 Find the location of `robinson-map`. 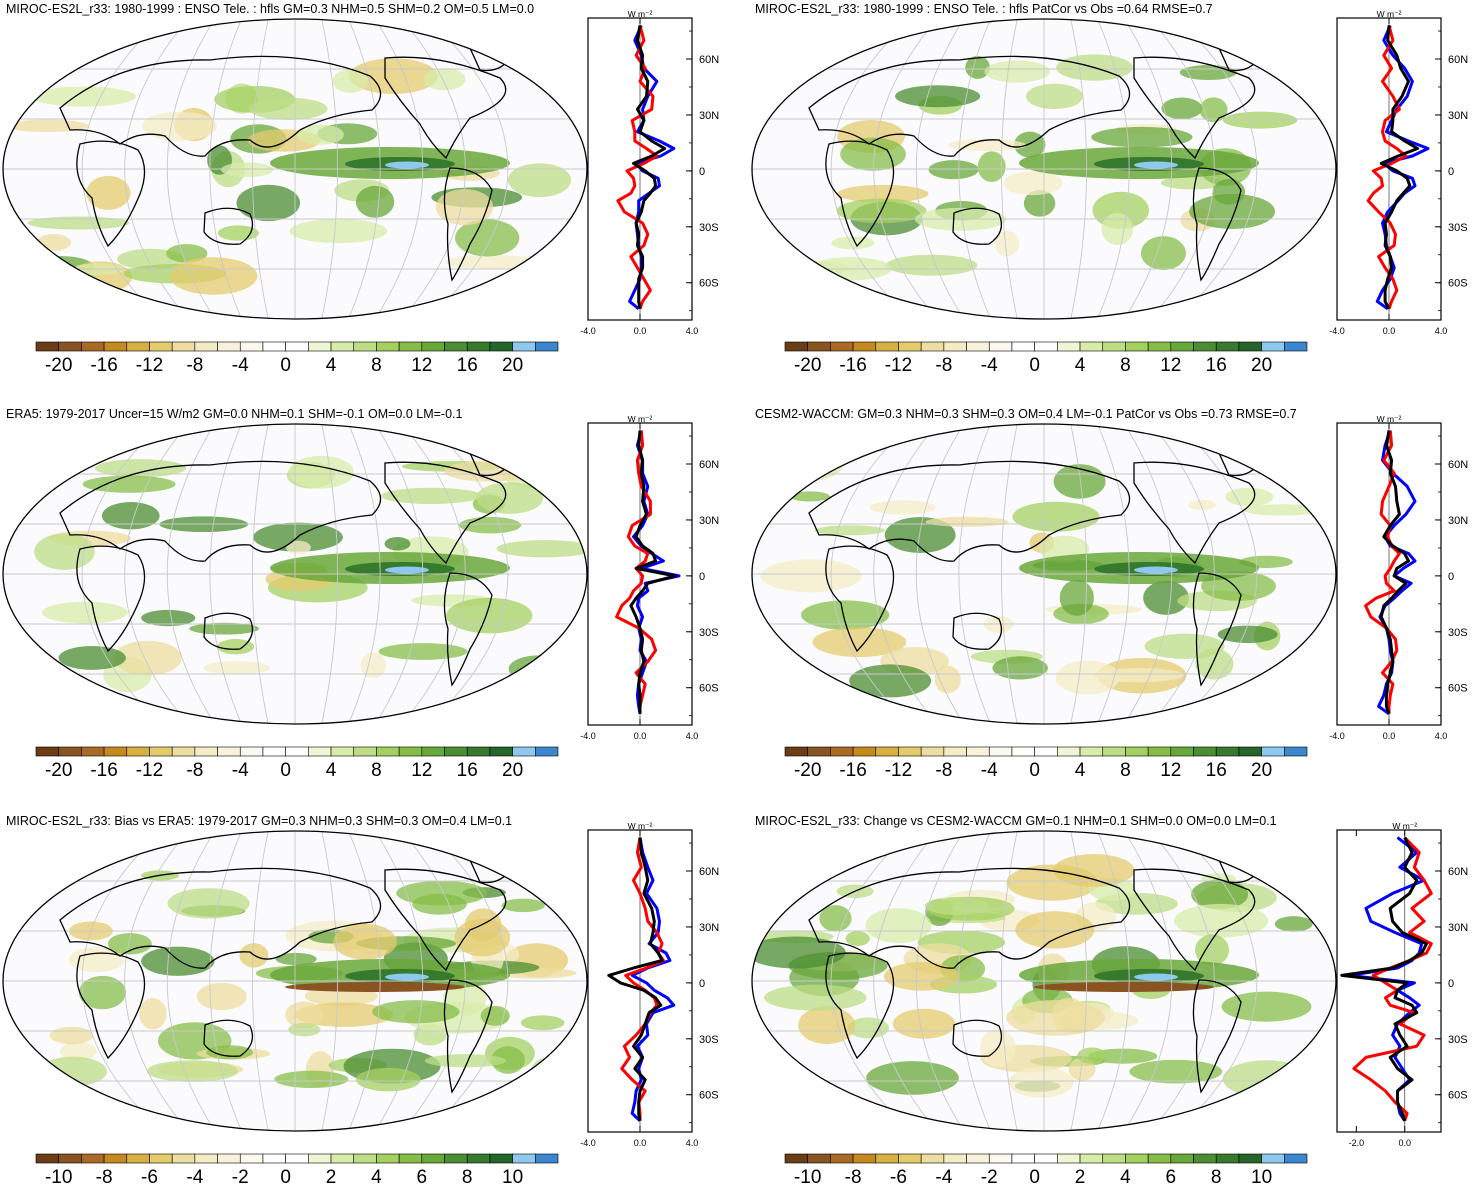

robinson-map is located at coordinates (295, 574).